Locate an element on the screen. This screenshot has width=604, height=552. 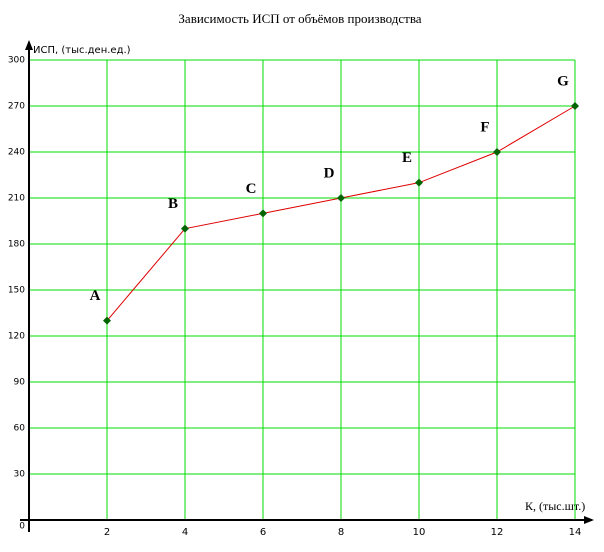
point-label: D is located at coordinates (329, 173).